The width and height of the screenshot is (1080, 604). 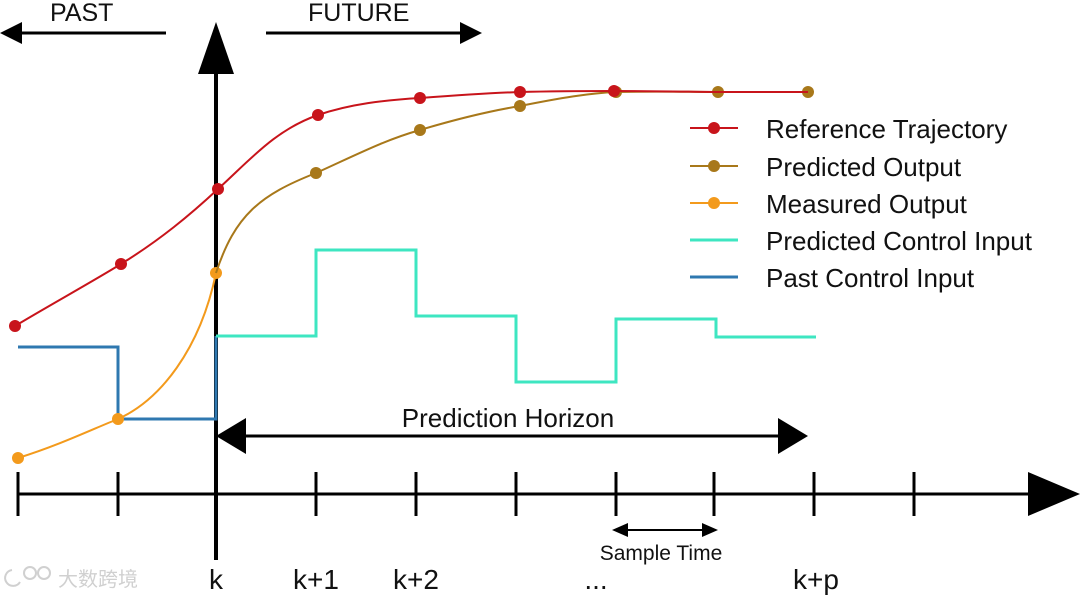 What do you see at coordinates (870, 278) in the screenshot?
I see `legend-label-past-control: Past Control Input` at bounding box center [870, 278].